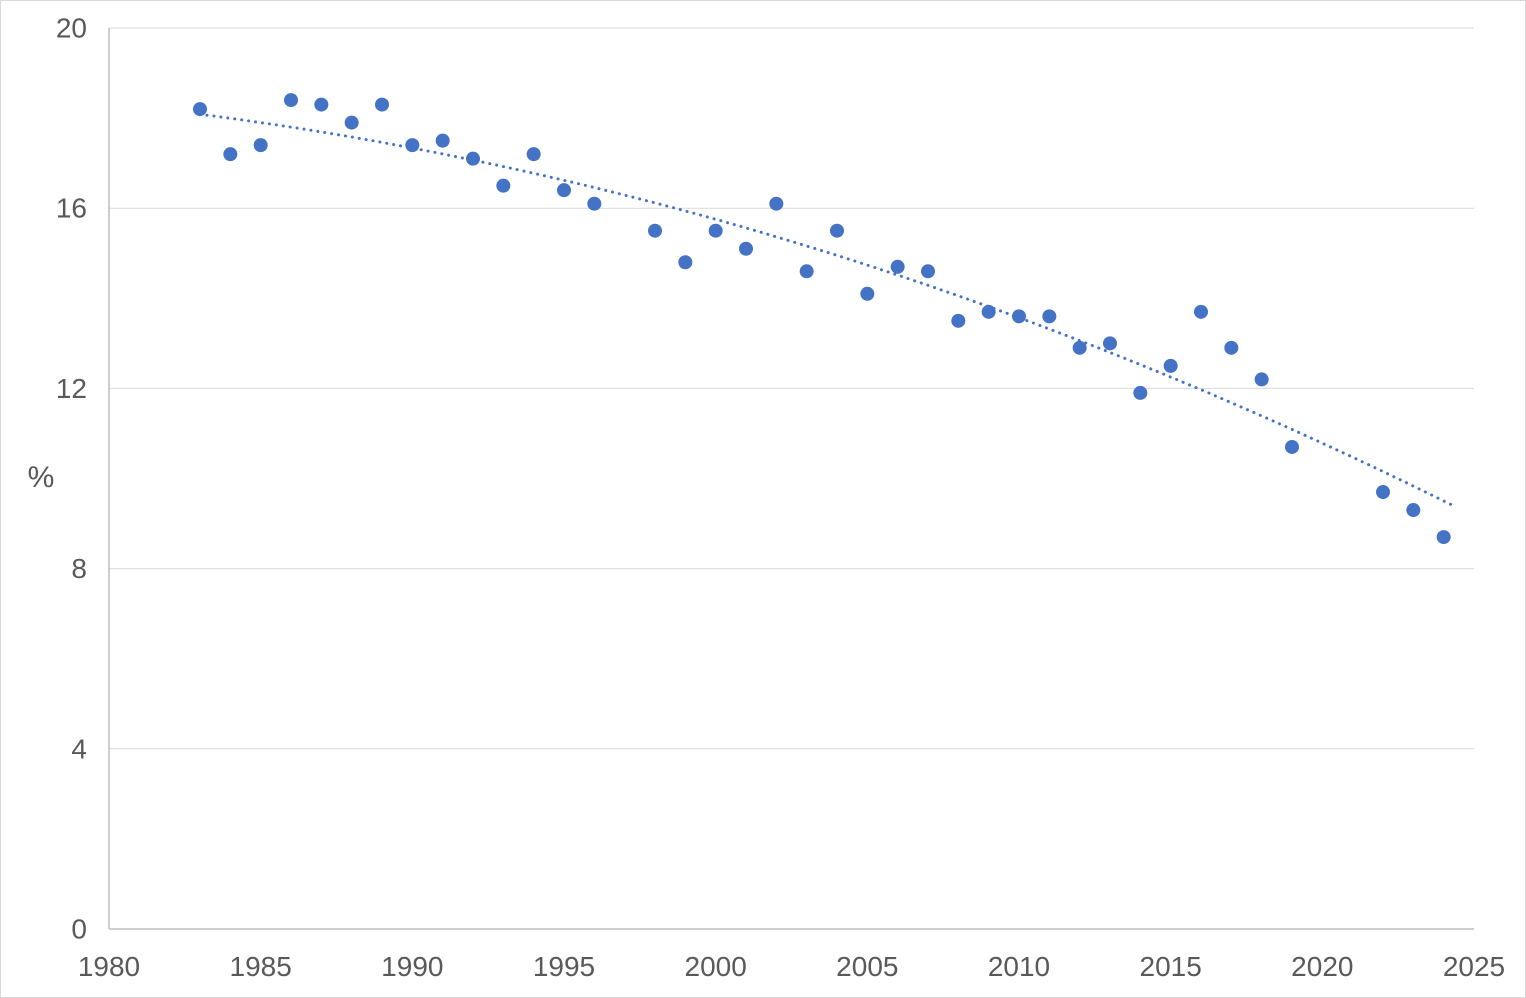 The height and width of the screenshot is (998, 1526). I want to click on y-tick-label: 12, so click(71, 388).